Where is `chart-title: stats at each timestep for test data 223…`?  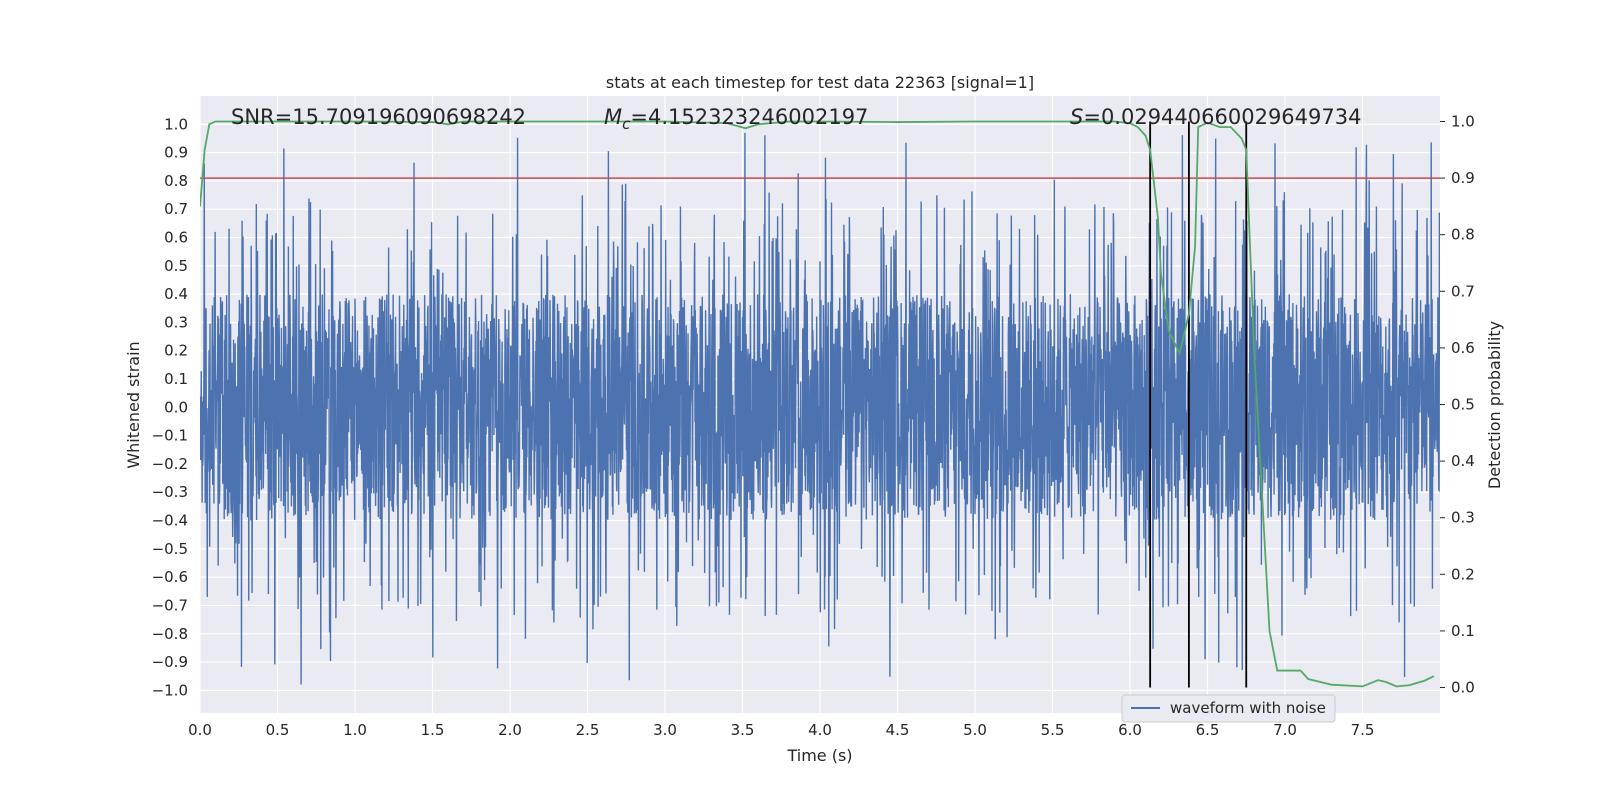 chart-title: stats at each timestep for test data 223… is located at coordinates (820, 82).